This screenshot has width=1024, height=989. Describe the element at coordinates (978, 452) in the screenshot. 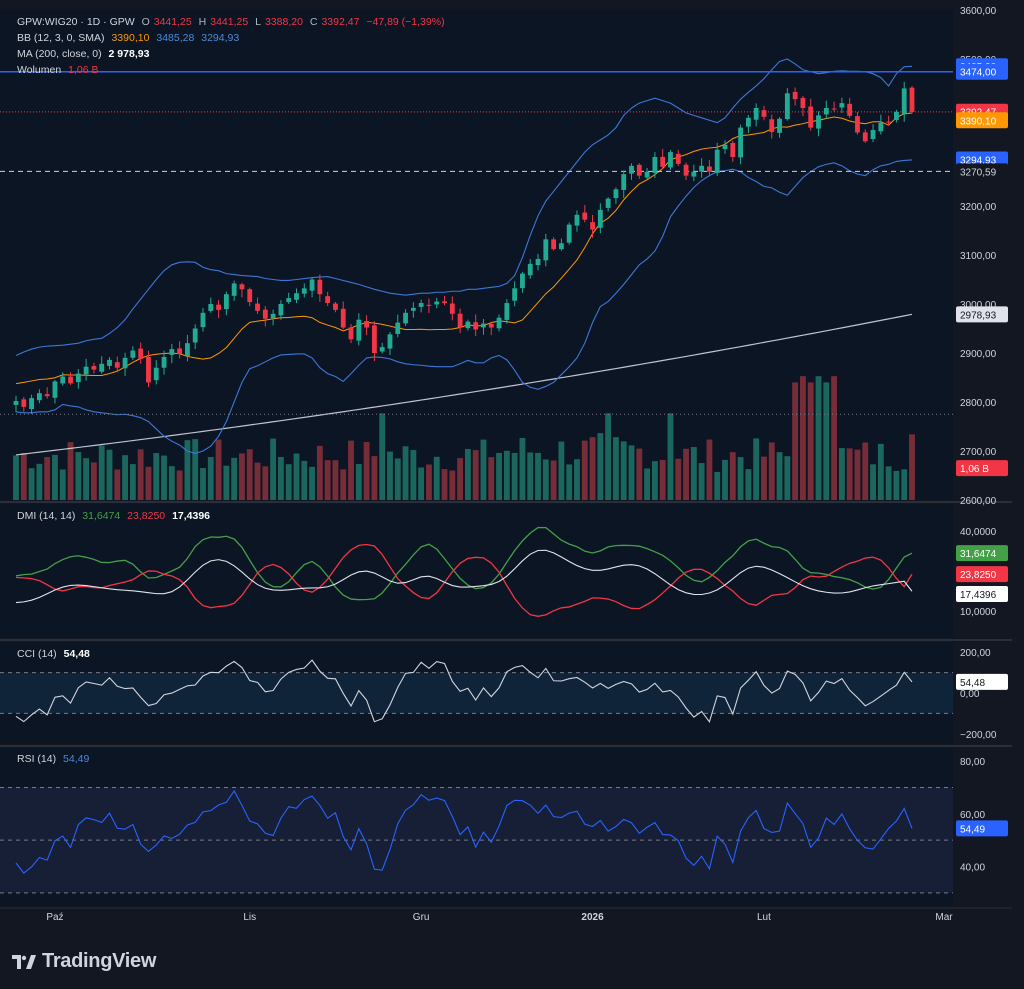

I see `price-axis-tick: 2700,00` at that location.